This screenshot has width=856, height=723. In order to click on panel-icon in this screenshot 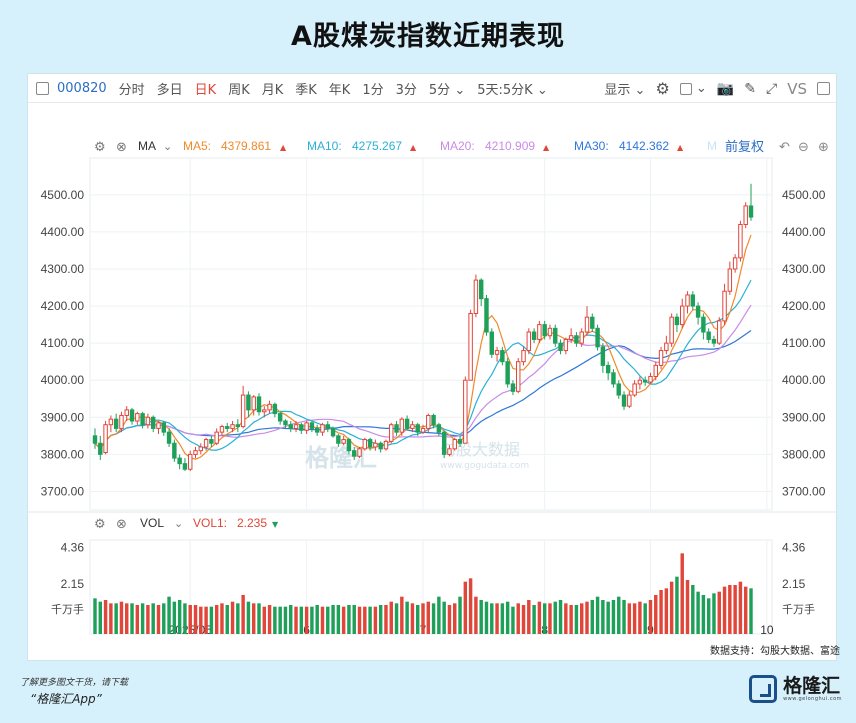, I will do `click(823, 88)`.